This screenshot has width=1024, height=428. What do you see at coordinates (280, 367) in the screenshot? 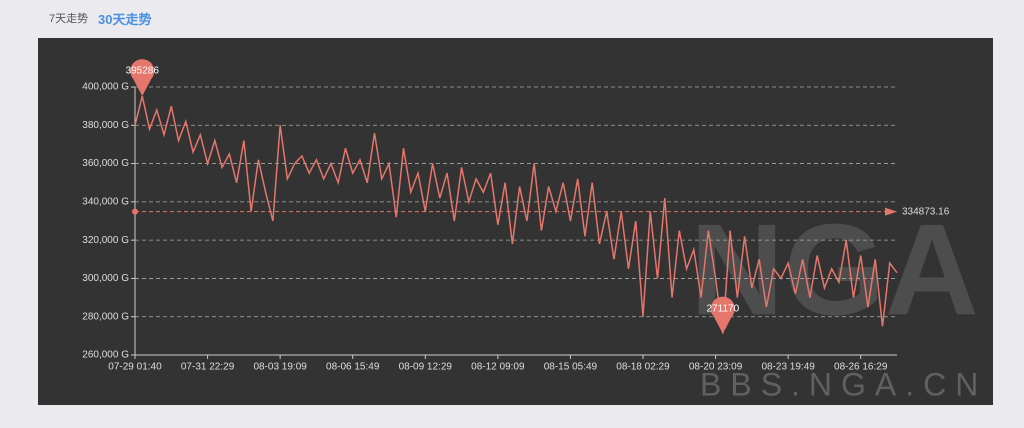
I see `x-tick-label: 08-03 19:09` at bounding box center [280, 367].